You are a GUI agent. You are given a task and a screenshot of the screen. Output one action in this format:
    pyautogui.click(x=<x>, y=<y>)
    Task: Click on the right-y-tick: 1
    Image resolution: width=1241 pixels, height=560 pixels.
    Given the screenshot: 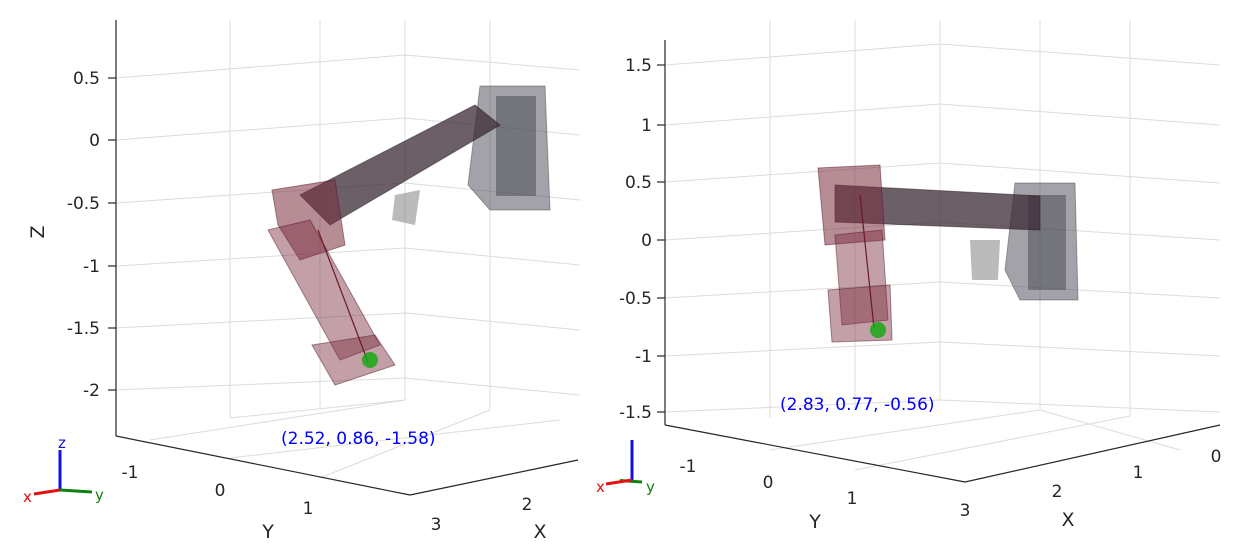 What is the action you would take?
    pyautogui.click(x=852, y=499)
    